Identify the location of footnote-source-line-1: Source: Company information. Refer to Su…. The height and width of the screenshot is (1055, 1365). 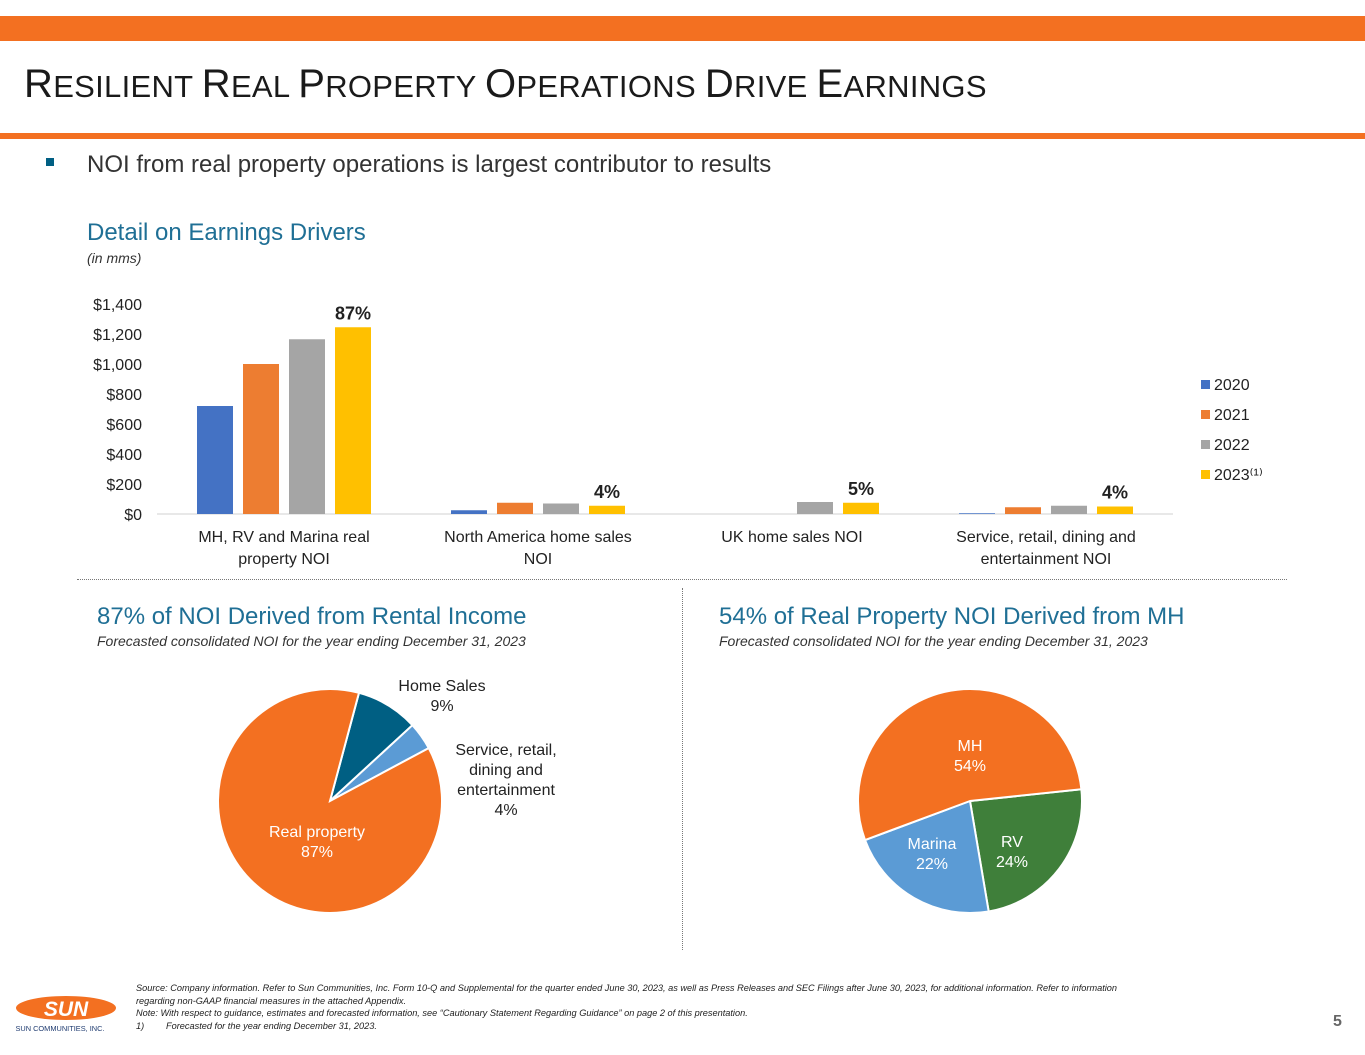
(627, 988).